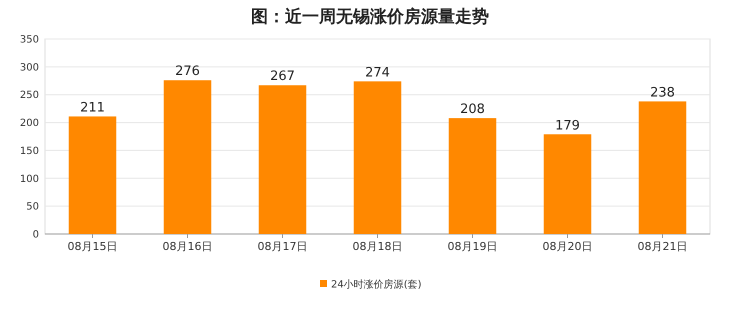 The width and height of the screenshot is (740, 312). Describe the element at coordinates (376, 284) in the screenshot. I see `legend-label: 24小时涨价房源(套)` at that location.